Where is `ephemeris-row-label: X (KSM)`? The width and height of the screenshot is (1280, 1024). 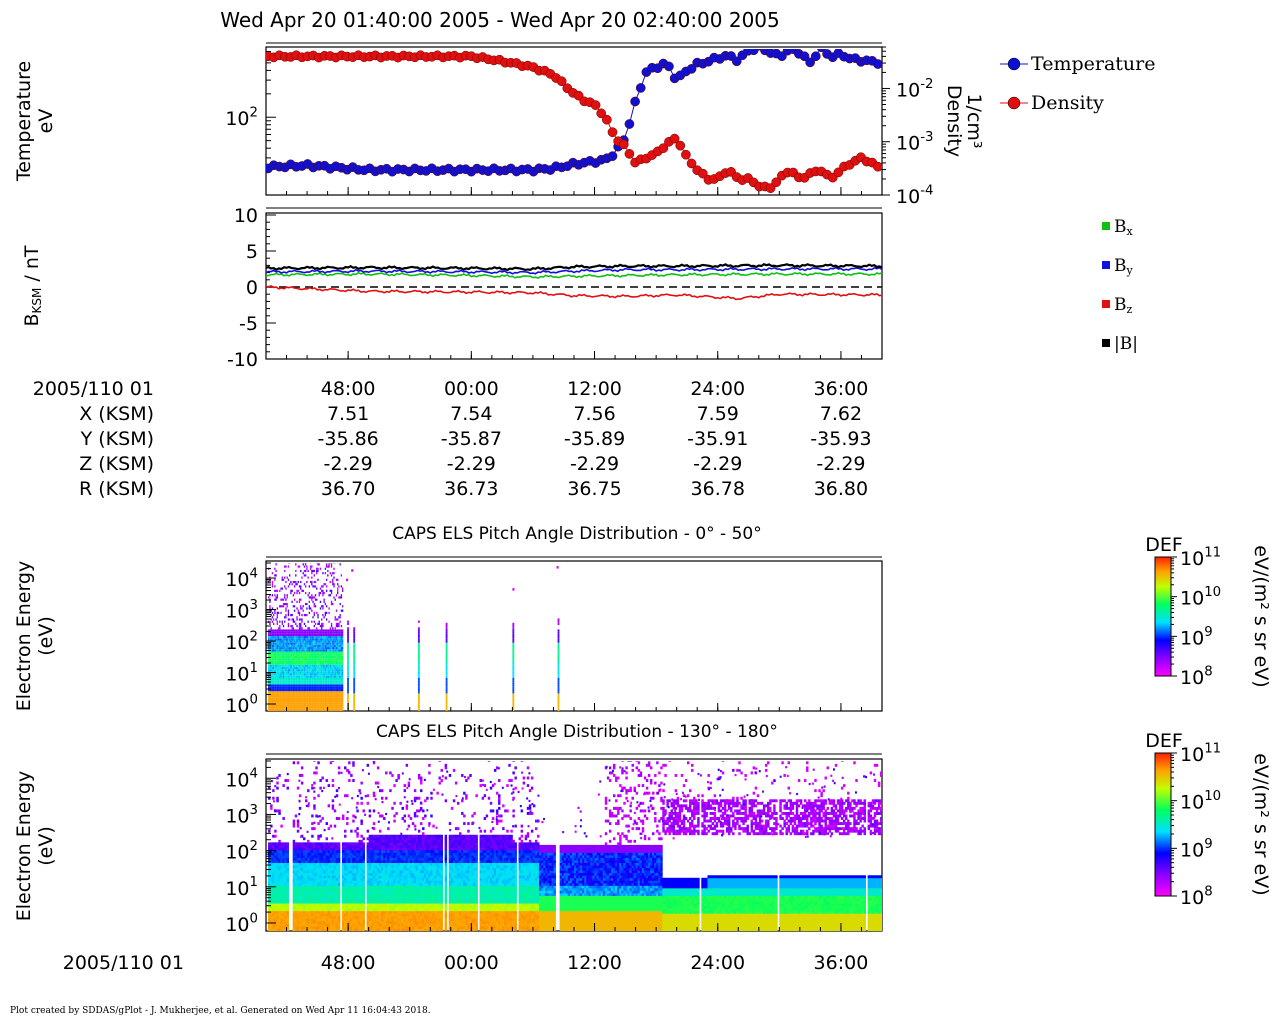
ephemeris-row-label: X (KSM) is located at coordinates (116, 414).